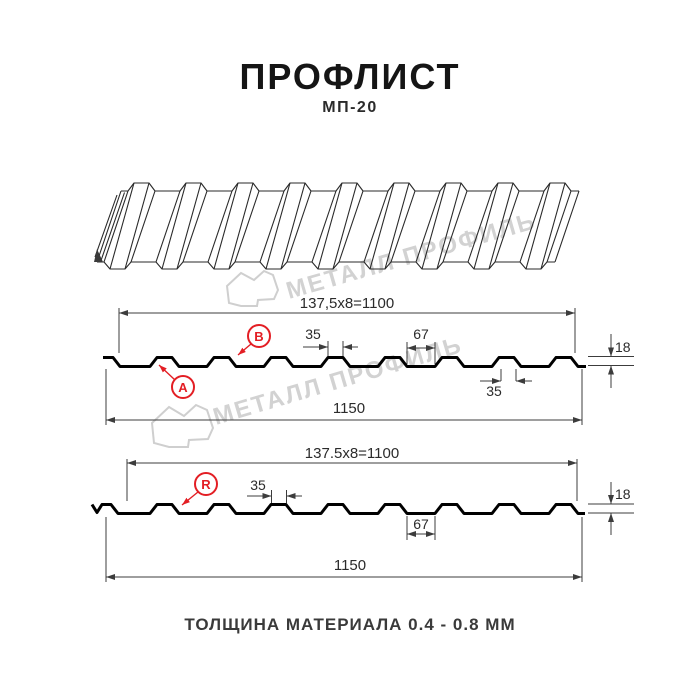 This screenshot has width=700, height=700. What do you see at coordinates (350, 187) in the screenshot?
I see `sheet-top-edge` at bounding box center [350, 187].